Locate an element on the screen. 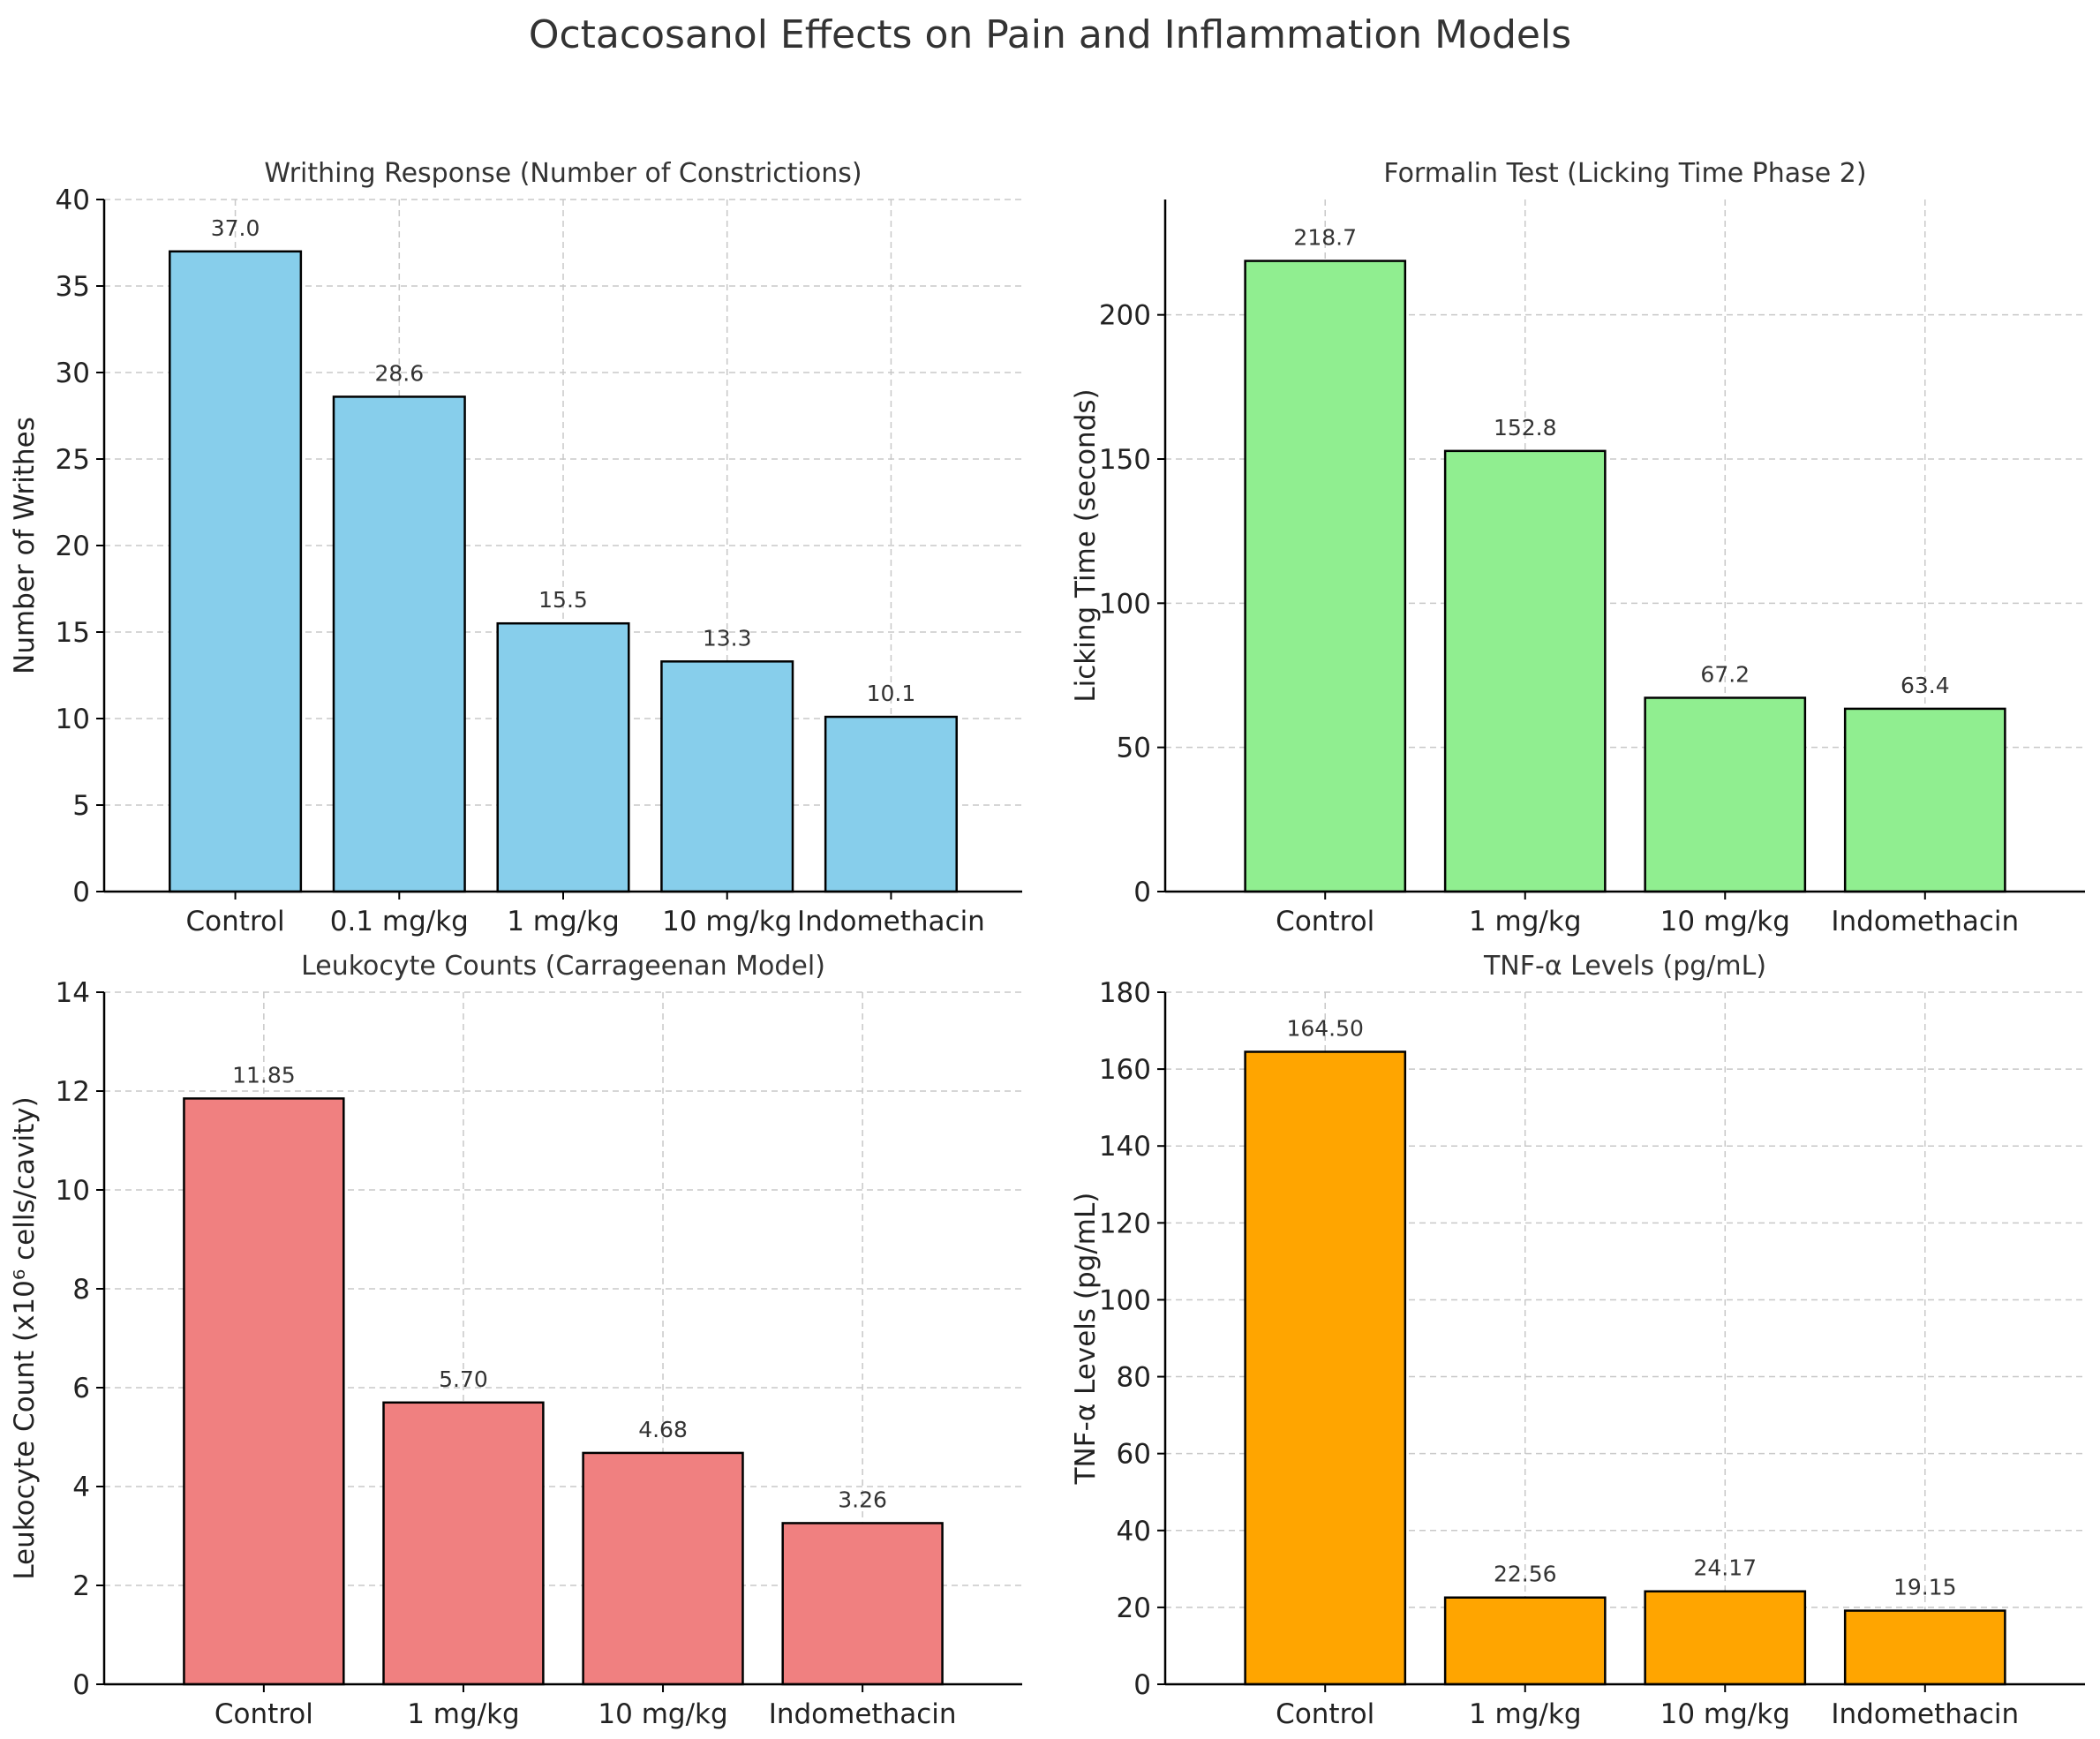 This screenshot has width=2100, height=1739. bar-value-label: 3.26 is located at coordinates (862, 1499).